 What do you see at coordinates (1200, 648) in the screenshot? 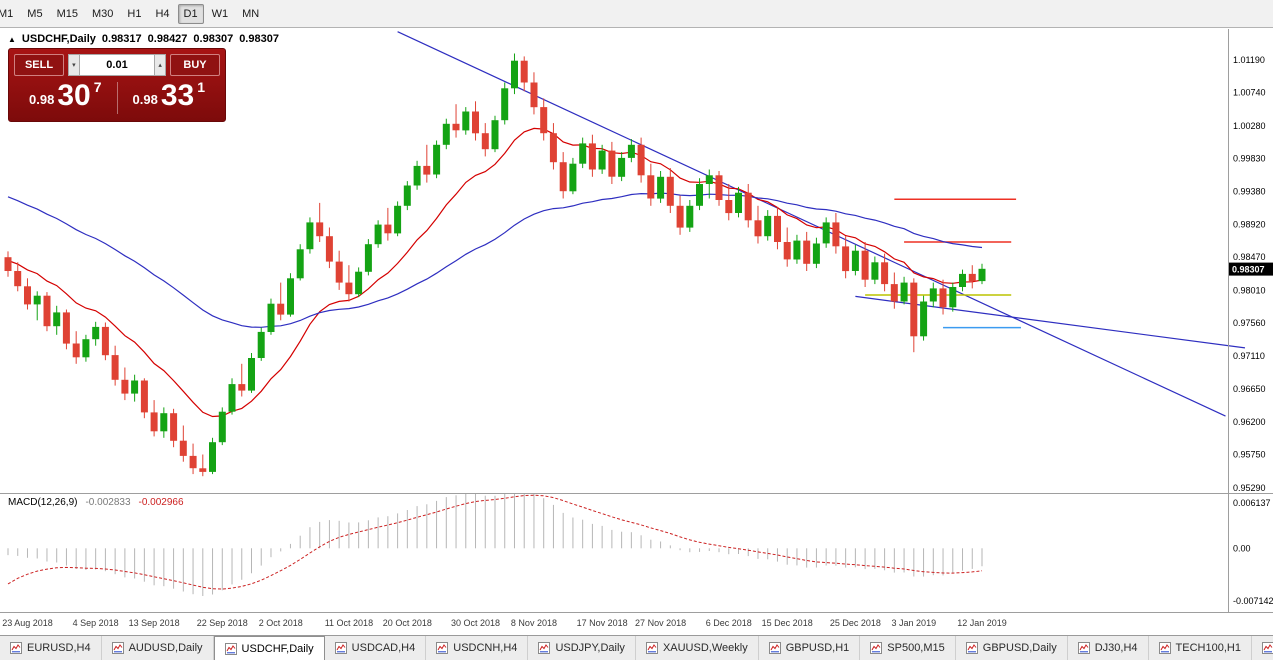
I see `chart-tab-tech100-h1: TECH100,H1` at bounding box center [1200, 648].